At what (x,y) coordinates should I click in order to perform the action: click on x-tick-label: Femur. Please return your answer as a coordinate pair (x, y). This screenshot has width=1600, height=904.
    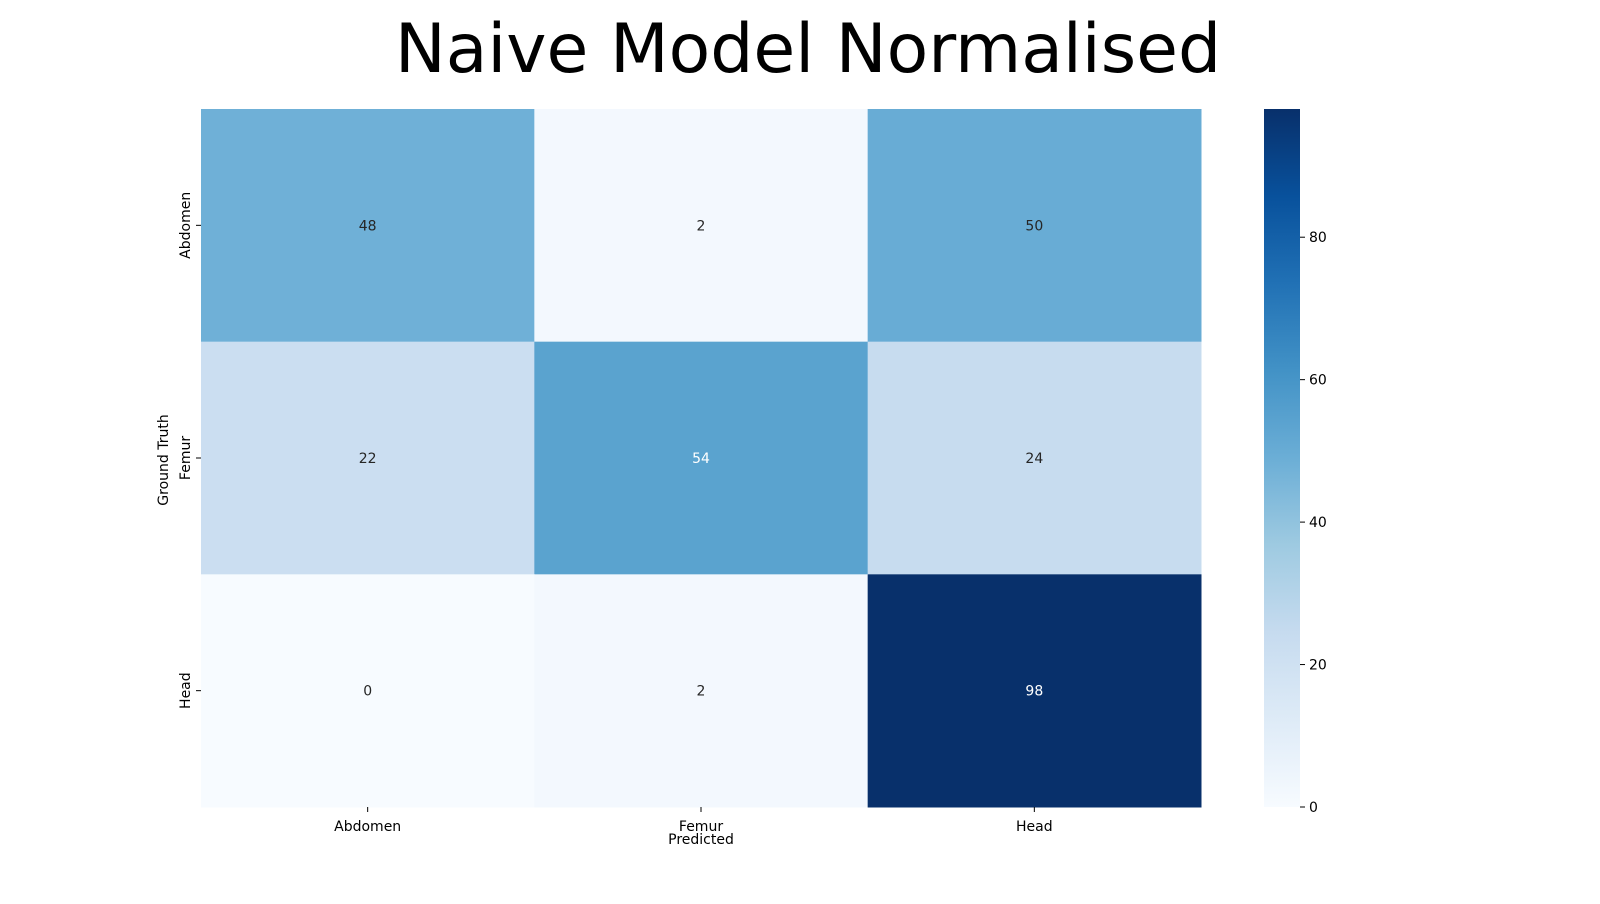
    Looking at the image, I should click on (701, 827).